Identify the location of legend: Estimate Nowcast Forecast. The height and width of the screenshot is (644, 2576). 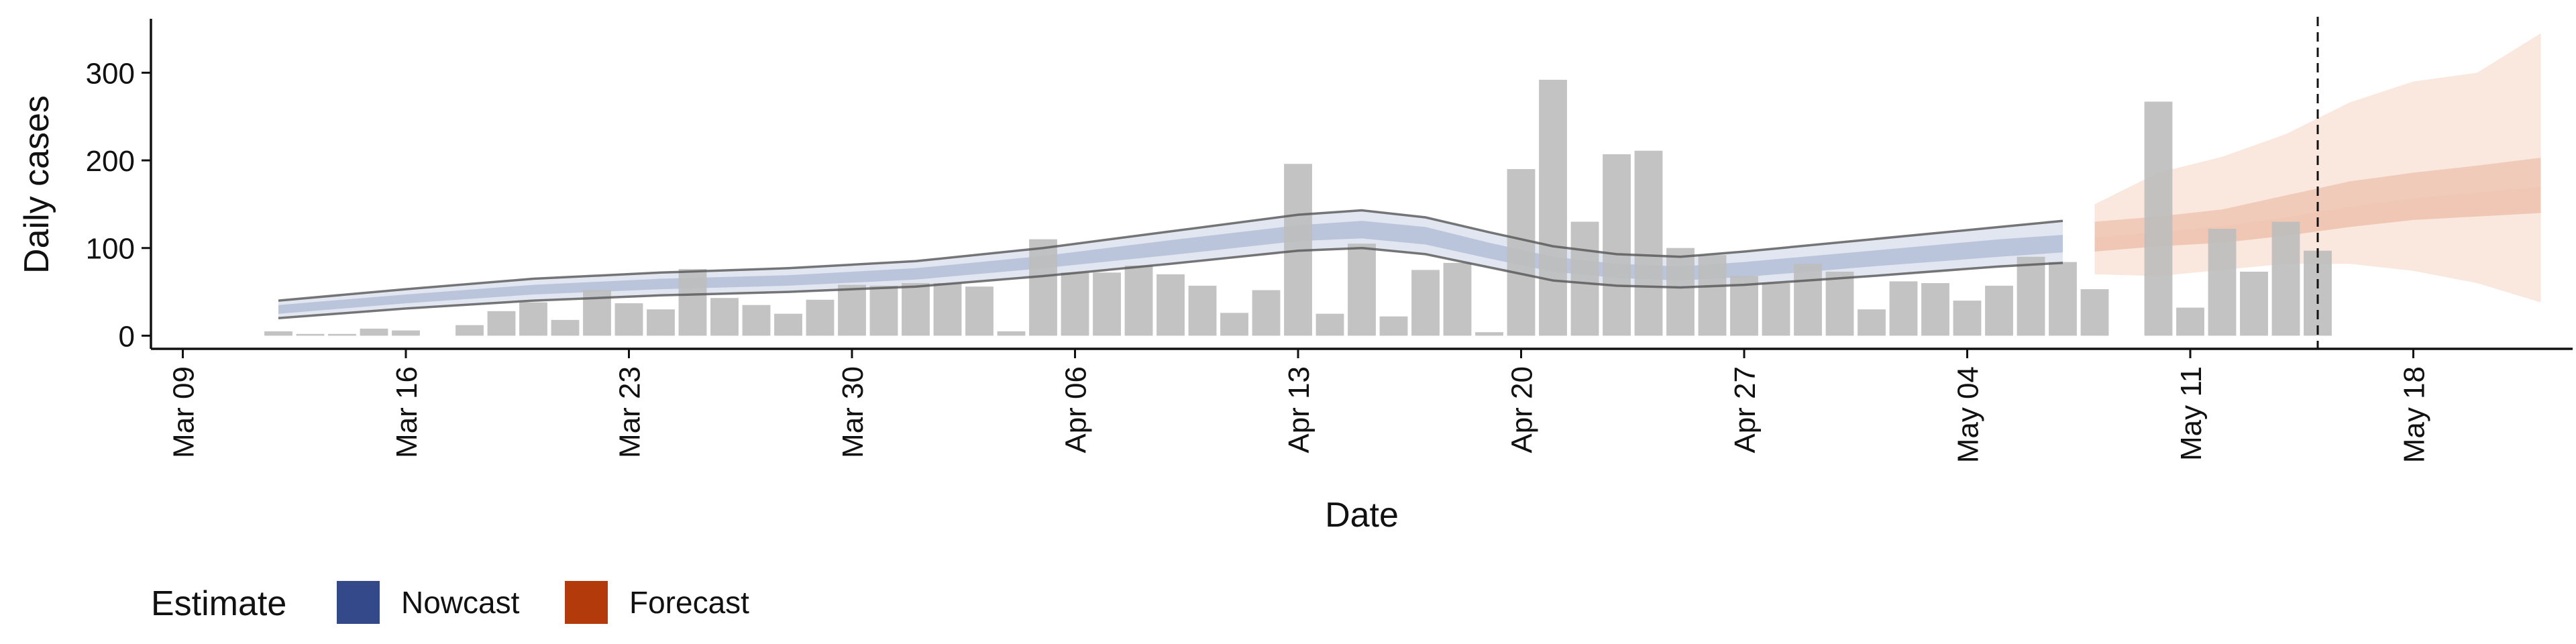
(450, 602).